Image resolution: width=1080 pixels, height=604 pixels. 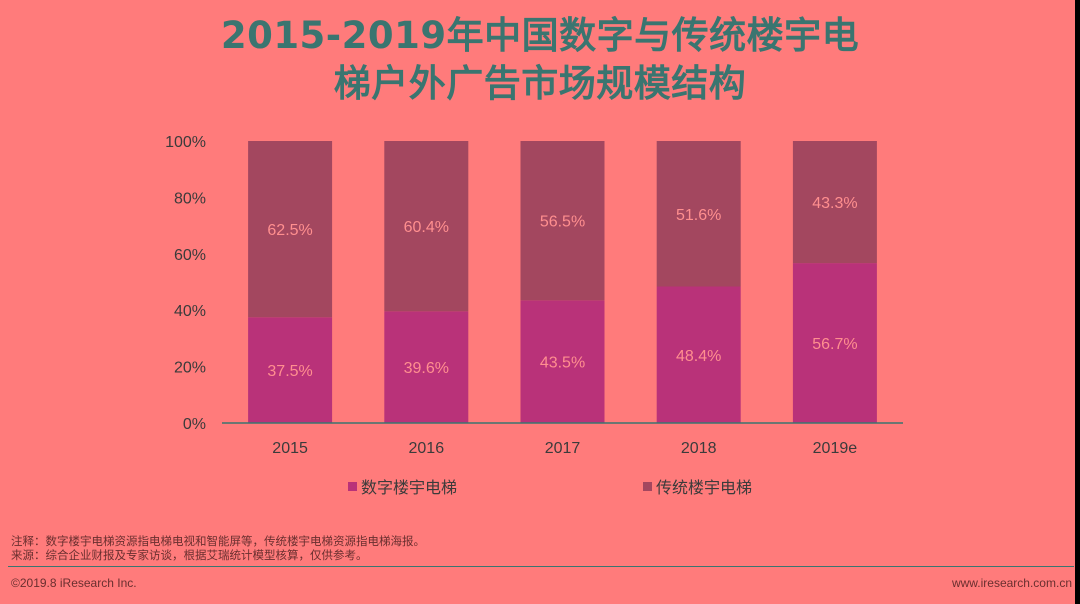 I want to click on y-tick-label: 100%, so click(x=185, y=142).